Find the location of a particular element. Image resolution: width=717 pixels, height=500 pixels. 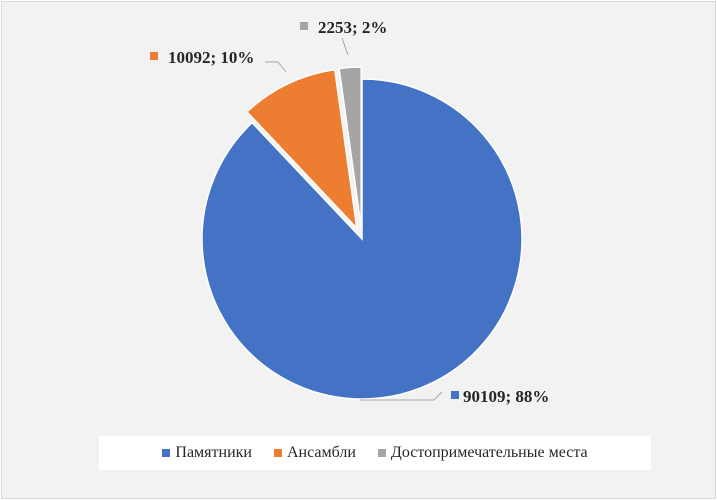

pie-slice-dostoprimechatelnye-mesta is located at coordinates (350, 147).